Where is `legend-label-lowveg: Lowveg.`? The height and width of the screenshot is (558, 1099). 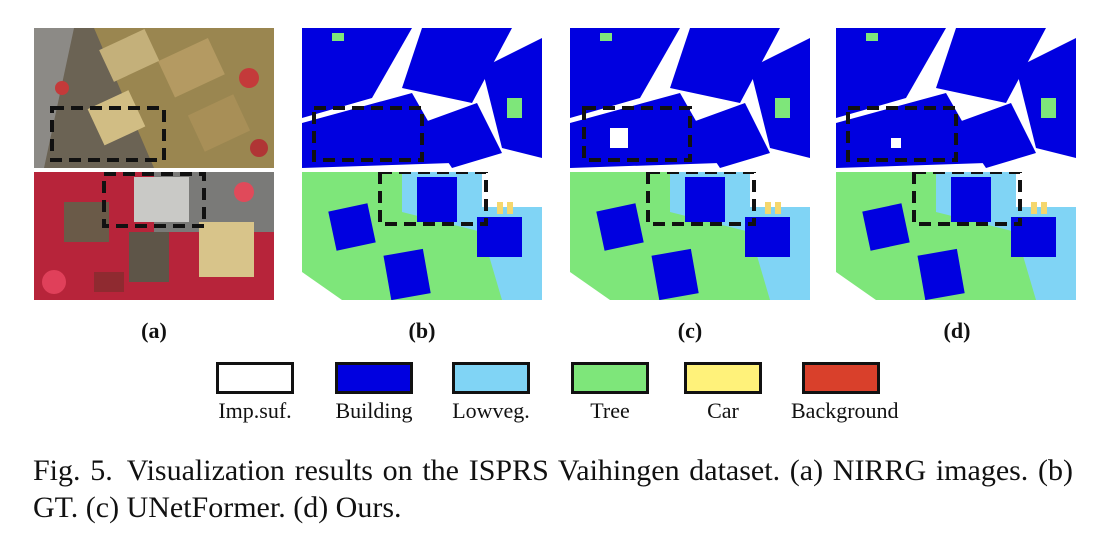
legend-label-lowveg: Lowveg. is located at coordinates (491, 410).